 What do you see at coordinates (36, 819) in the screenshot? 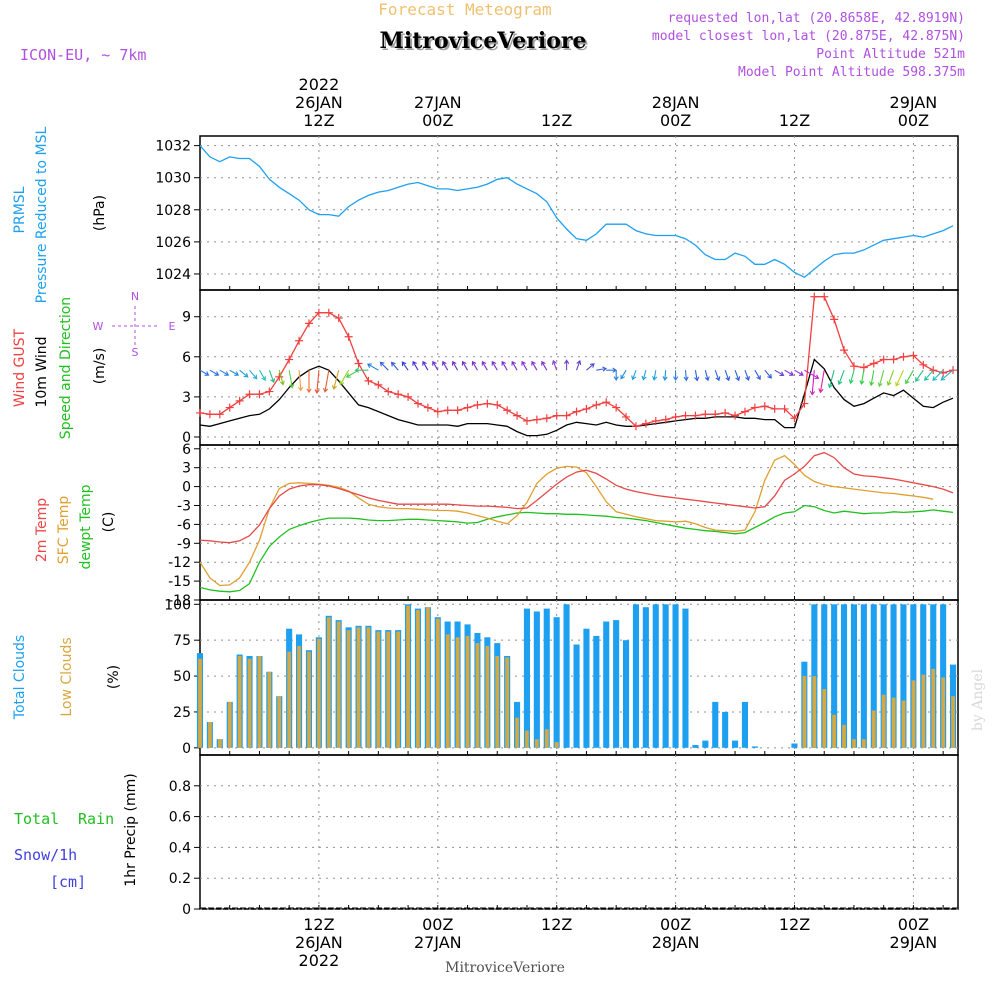
I see `total-label: Total` at bounding box center [36, 819].